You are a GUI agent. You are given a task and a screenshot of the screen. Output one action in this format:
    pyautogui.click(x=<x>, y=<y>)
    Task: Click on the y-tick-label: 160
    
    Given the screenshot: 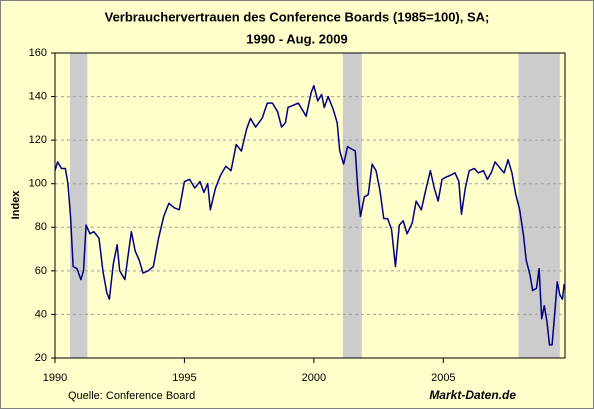 What is the action you would take?
    pyautogui.click(x=38, y=53)
    